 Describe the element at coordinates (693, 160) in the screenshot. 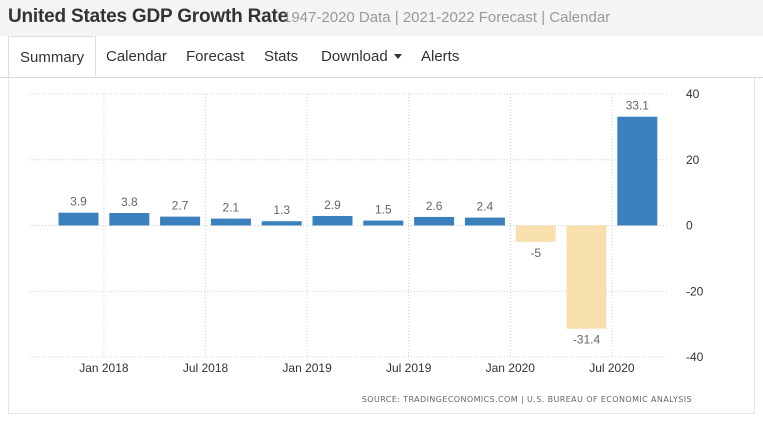

I see `y-tick-label: 20` at that location.